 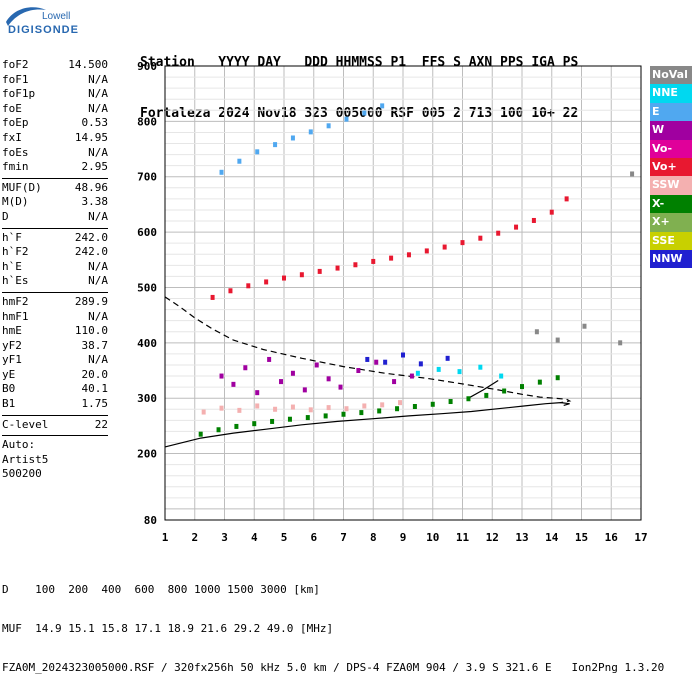 What do you see at coordinates (612, 537) in the screenshot?
I see `x-tick-label: 16` at bounding box center [612, 537].